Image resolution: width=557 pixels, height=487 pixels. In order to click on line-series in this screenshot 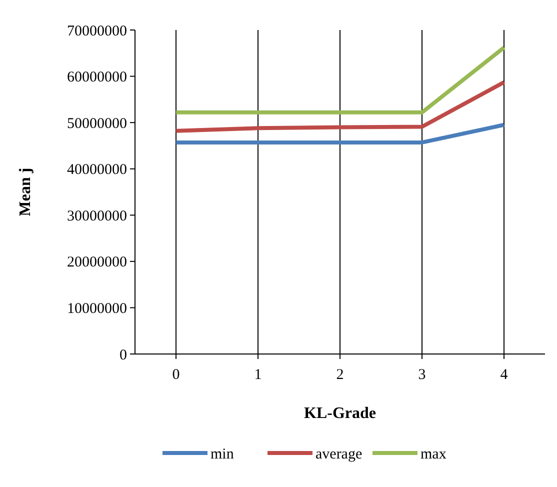, I will do `click(340, 106)`.